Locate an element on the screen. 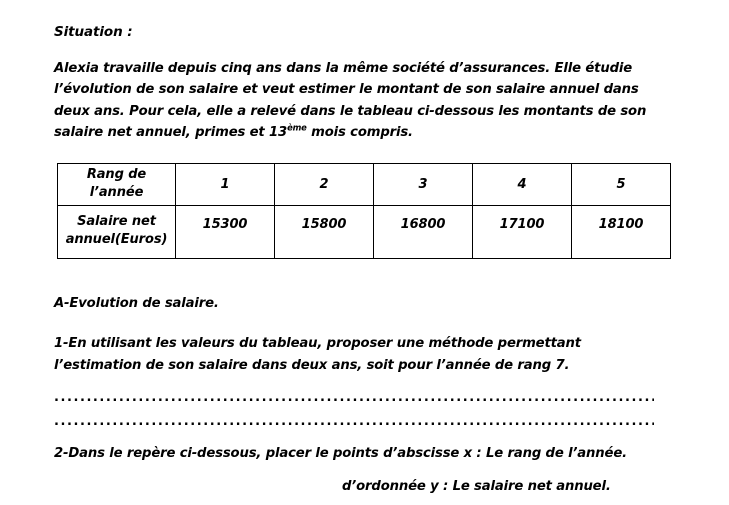 The width and height of the screenshot is (729, 505). rank-cell-1: 1 is located at coordinates (225, 184).